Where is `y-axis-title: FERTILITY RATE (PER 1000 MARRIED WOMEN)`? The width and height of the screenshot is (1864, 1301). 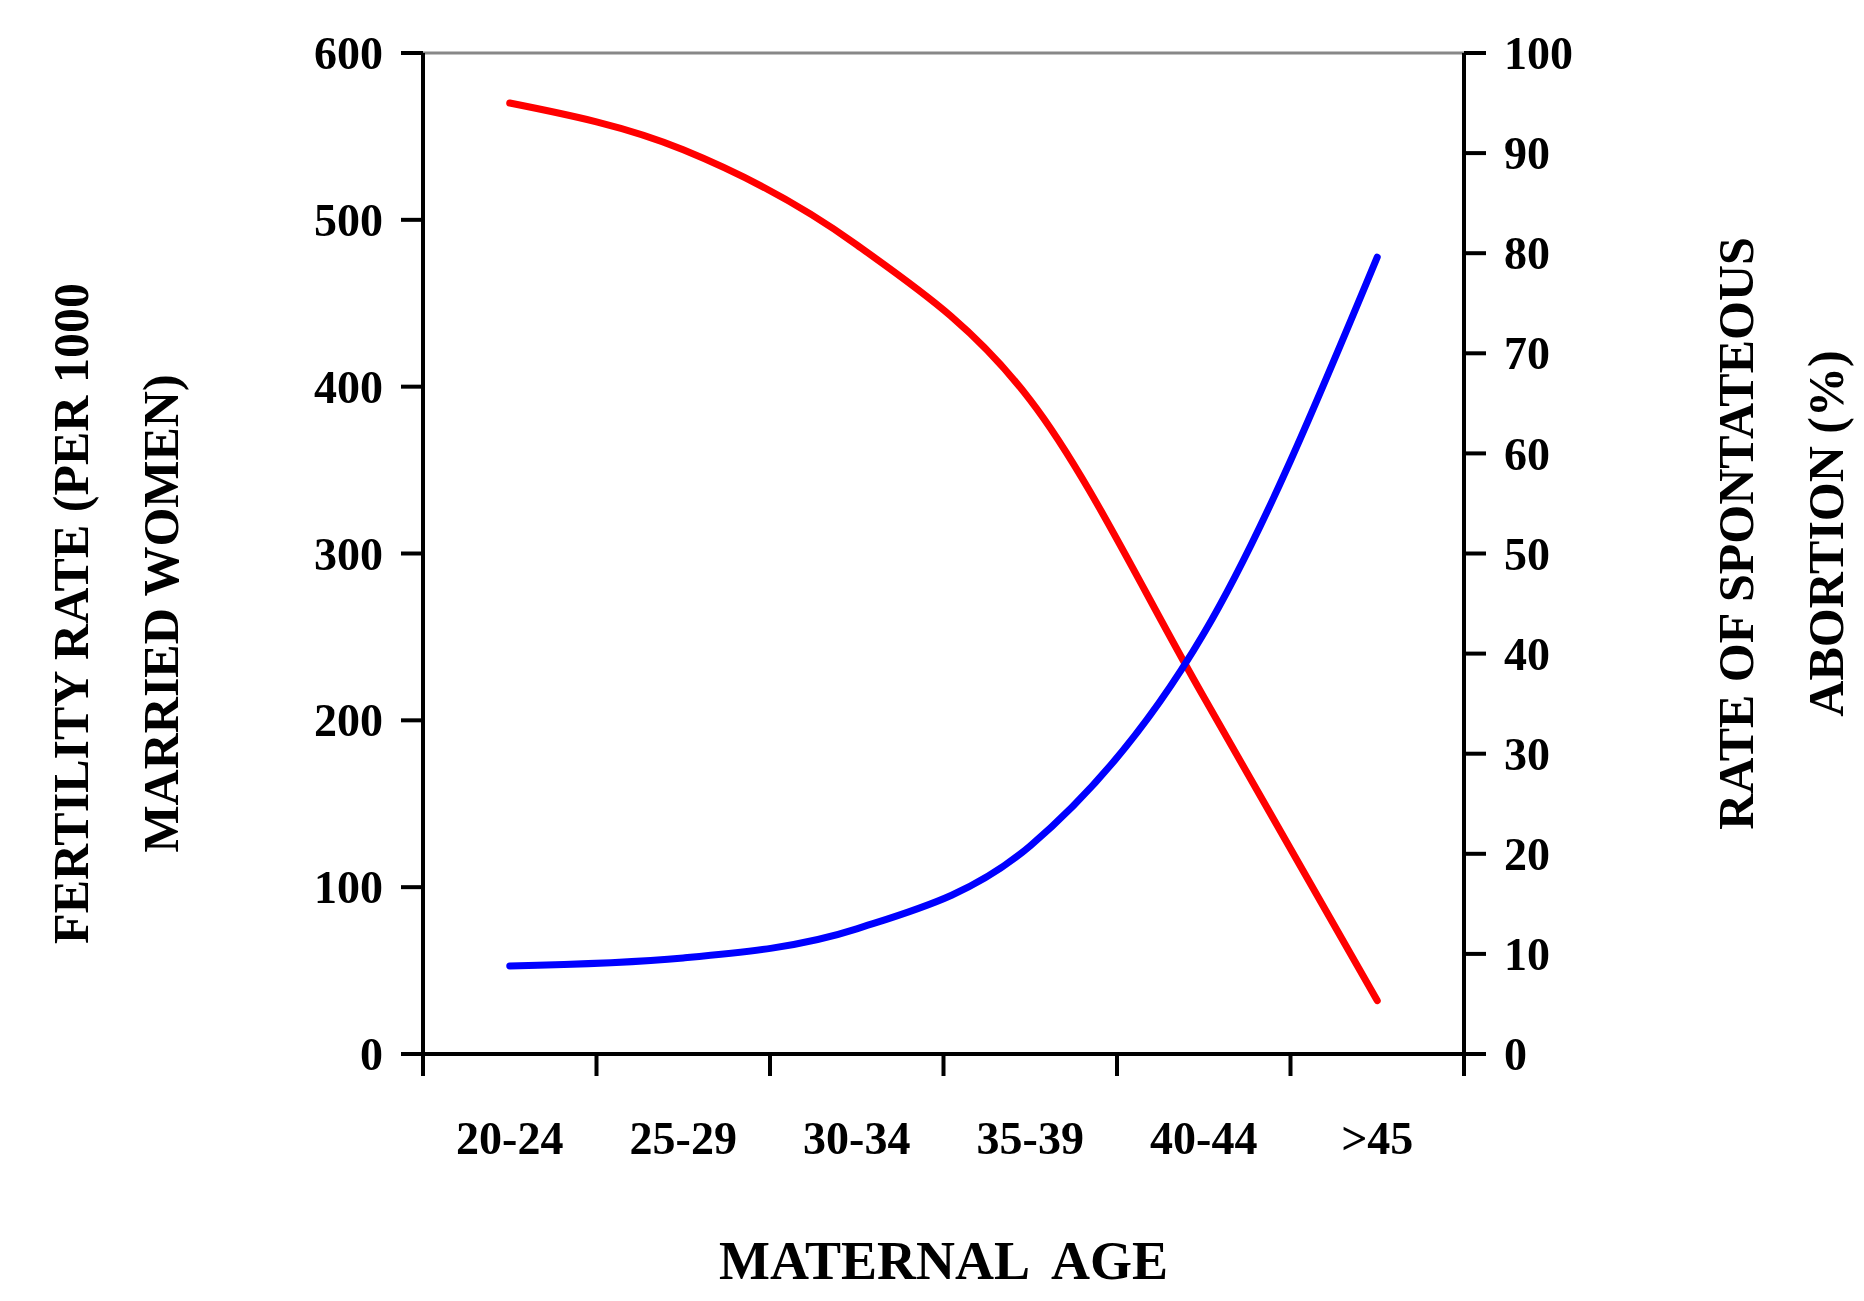
y-axis-title: FERTILITY RATE (PER 1000 MARRIED WOMEN) is located at coordinates (116, 613).